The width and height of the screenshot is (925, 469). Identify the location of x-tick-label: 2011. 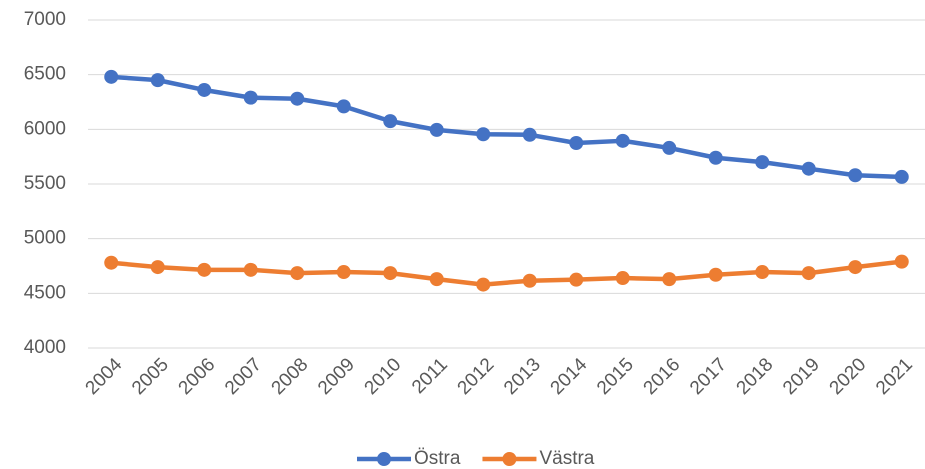
(430, 376).